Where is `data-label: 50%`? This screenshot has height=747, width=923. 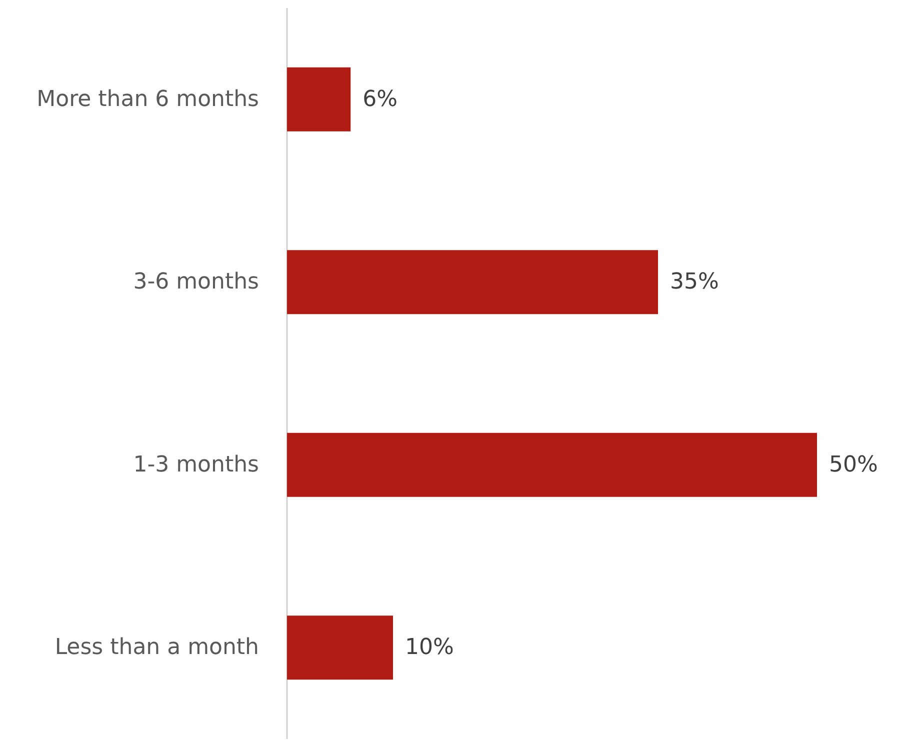 data-label: 50% is located at coordinates (853, 465).